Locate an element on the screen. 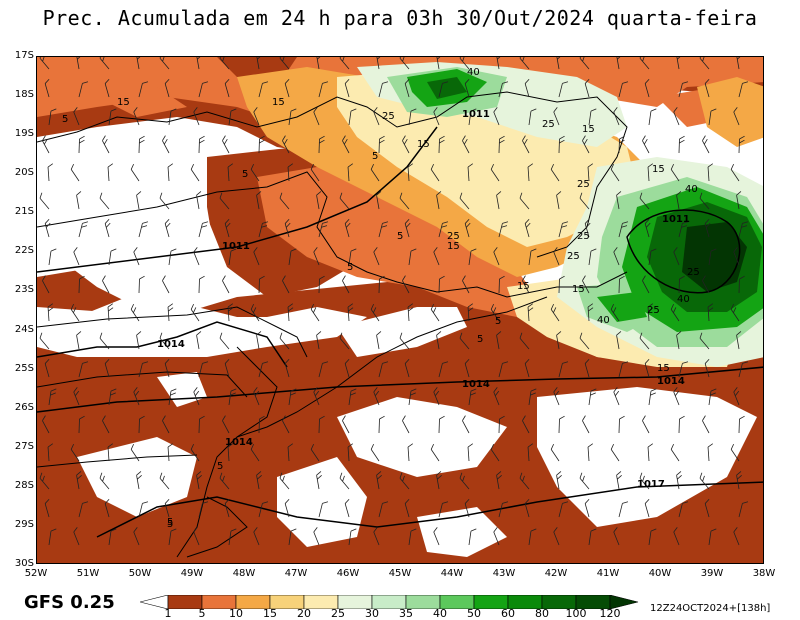 This screenshot has width=800, height=620. lon-label: 41W is located at coordinates (608, 573).